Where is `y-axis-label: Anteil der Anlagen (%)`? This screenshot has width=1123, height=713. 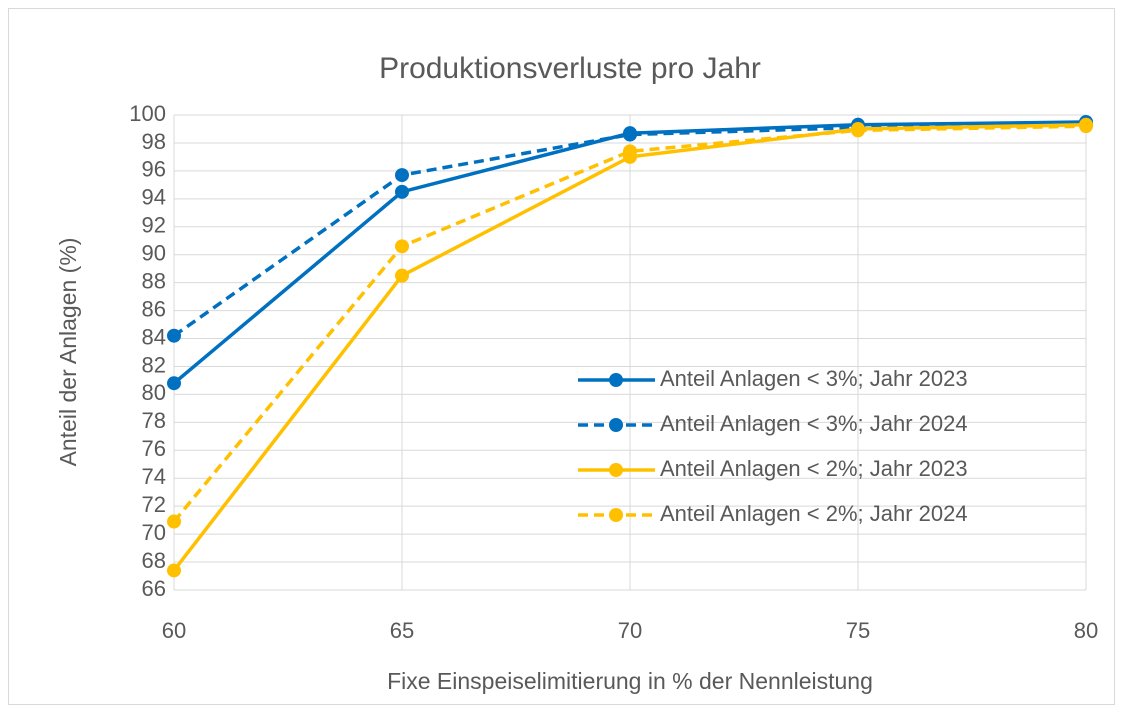
y-axis-label: Anteil der Anlagen (%) is located at coordinates (68, 352).